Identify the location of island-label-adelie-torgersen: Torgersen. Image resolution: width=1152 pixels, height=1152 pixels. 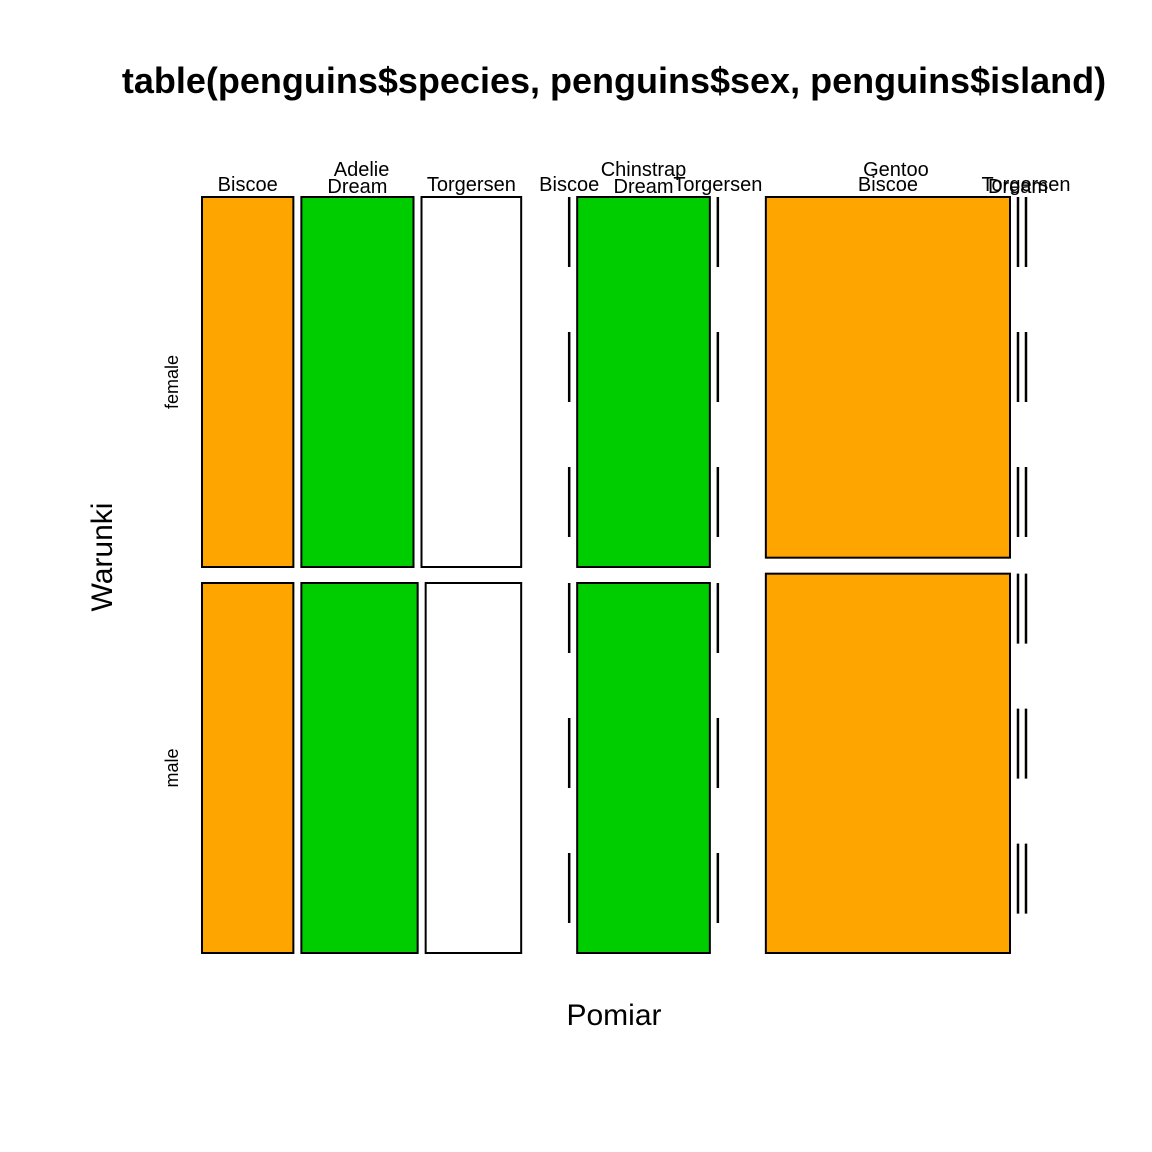
(471, 185).